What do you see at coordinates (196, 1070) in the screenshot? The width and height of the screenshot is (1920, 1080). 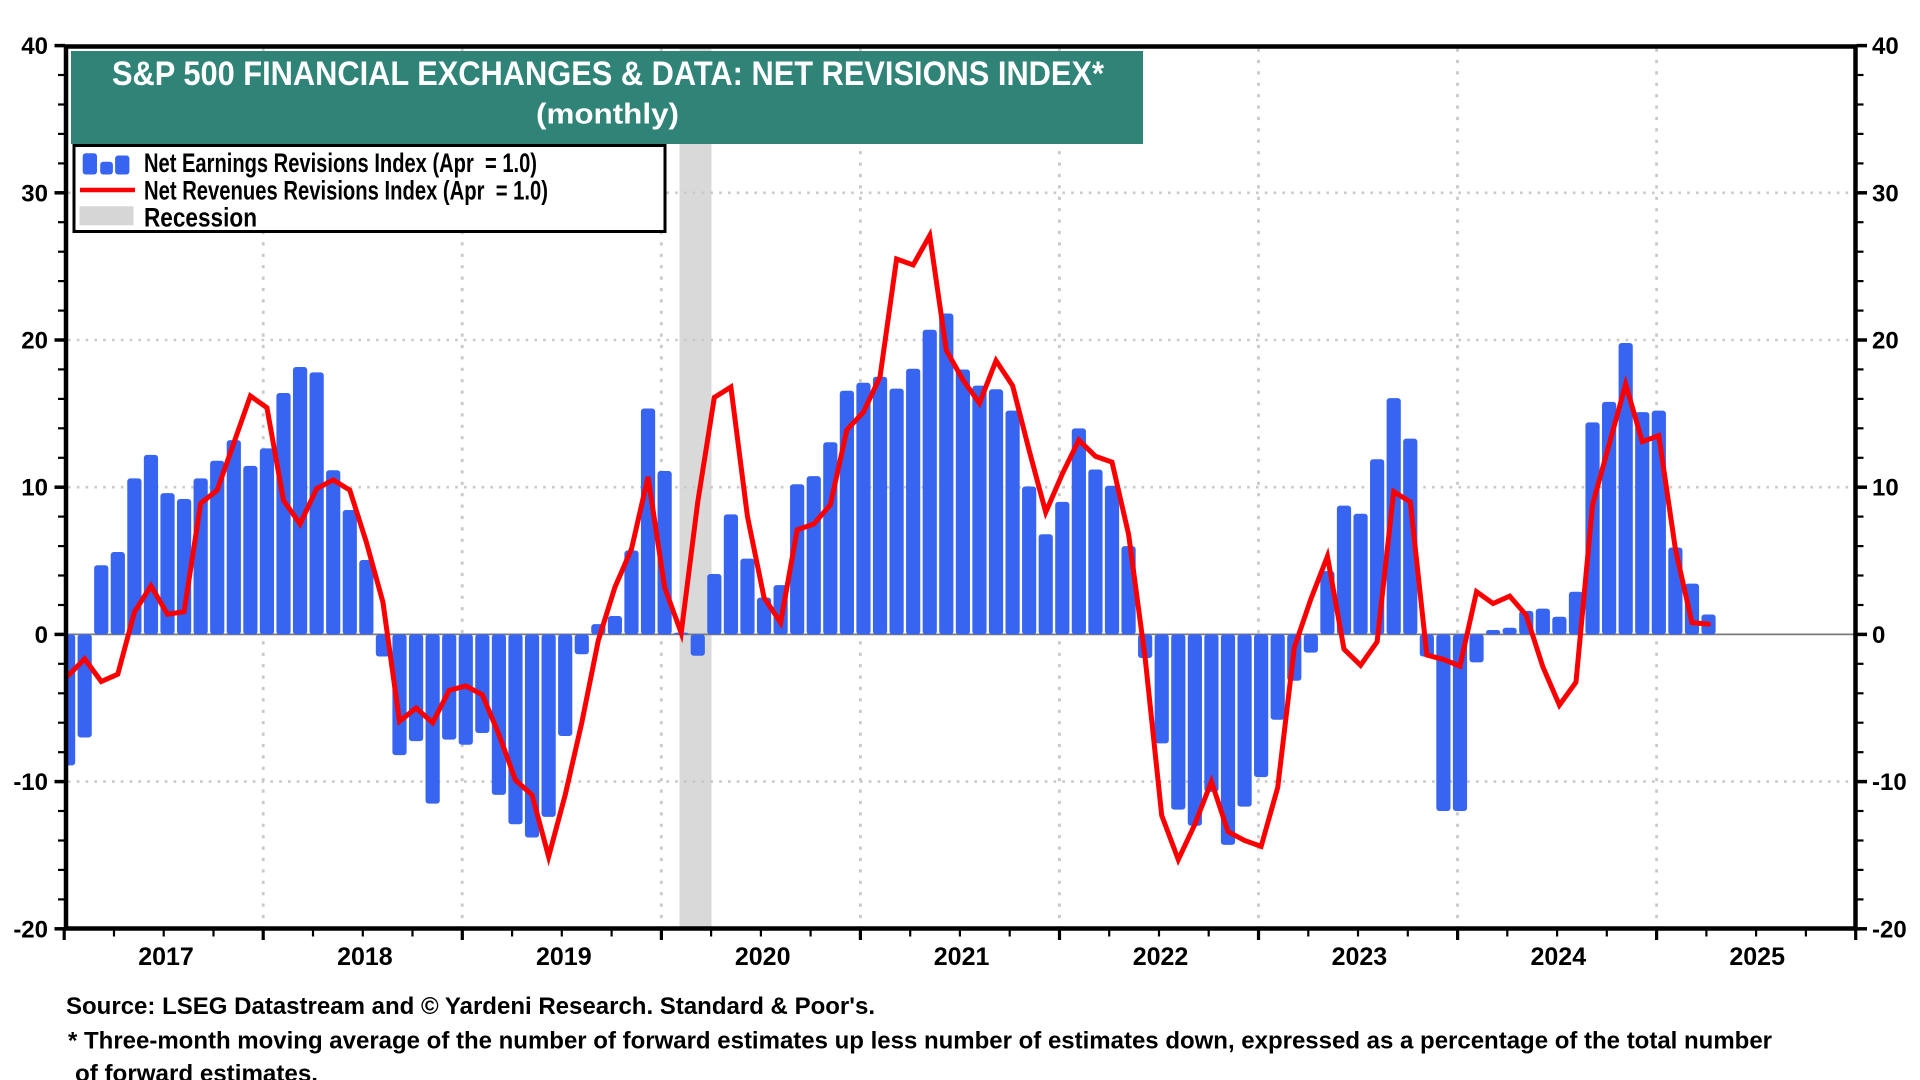 I see `svg-text: of forward estimates.` at bounding box center [196, 1070].